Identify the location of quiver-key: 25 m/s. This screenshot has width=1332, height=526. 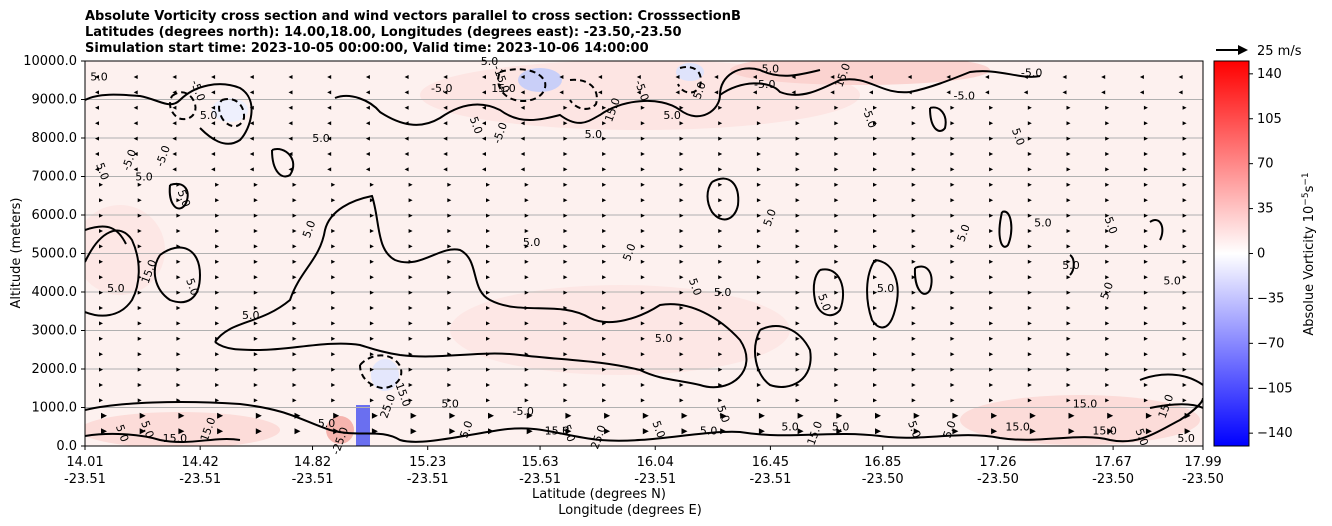
(1259, 51).